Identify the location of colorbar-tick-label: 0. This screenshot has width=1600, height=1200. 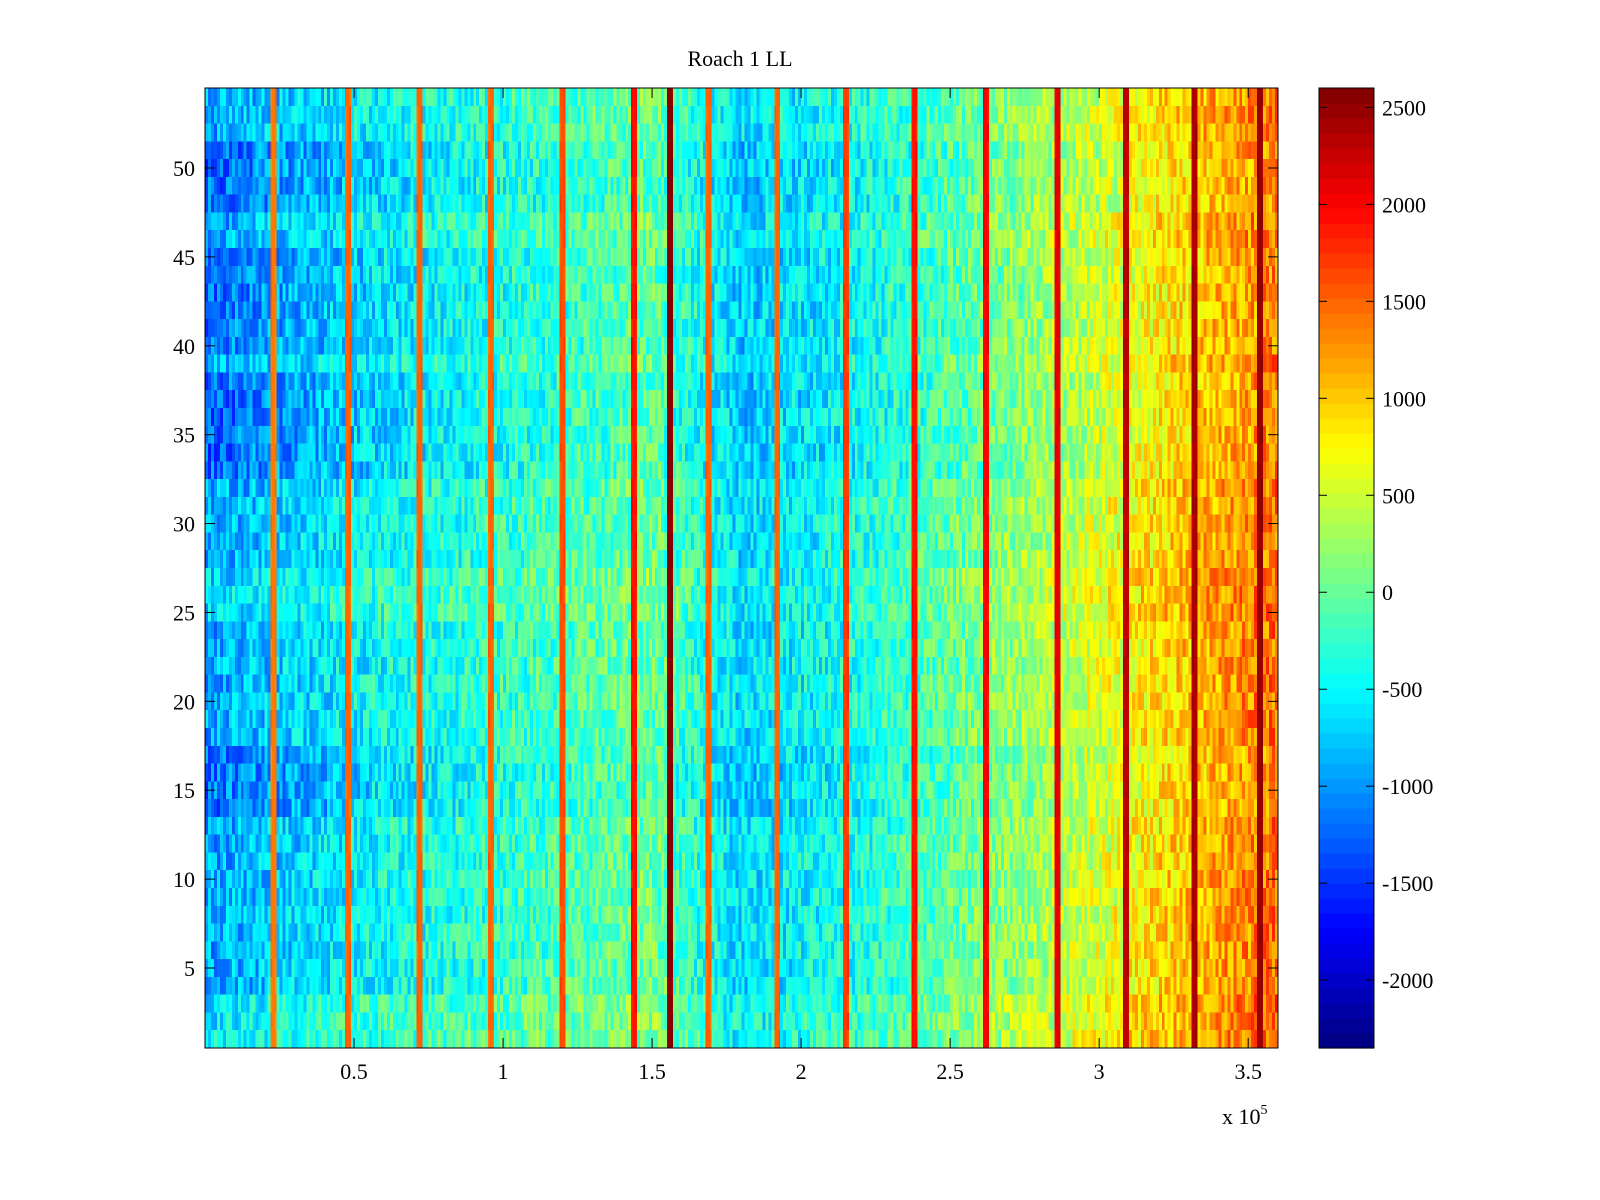
(1387, 592).